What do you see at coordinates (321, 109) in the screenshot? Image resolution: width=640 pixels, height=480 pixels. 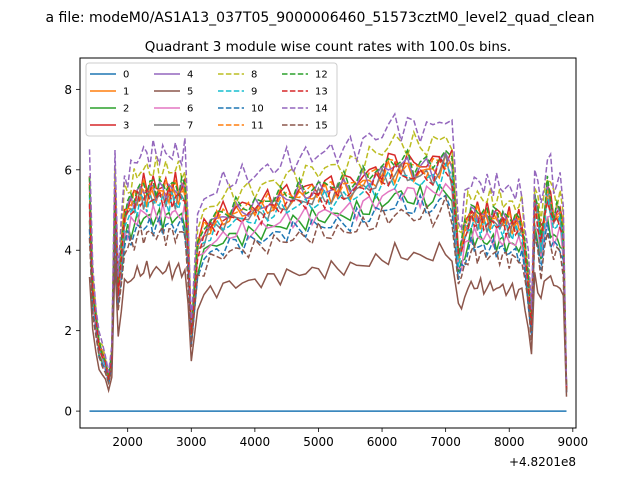 I see `legend-label: 14` at bounding box center [321, 109].